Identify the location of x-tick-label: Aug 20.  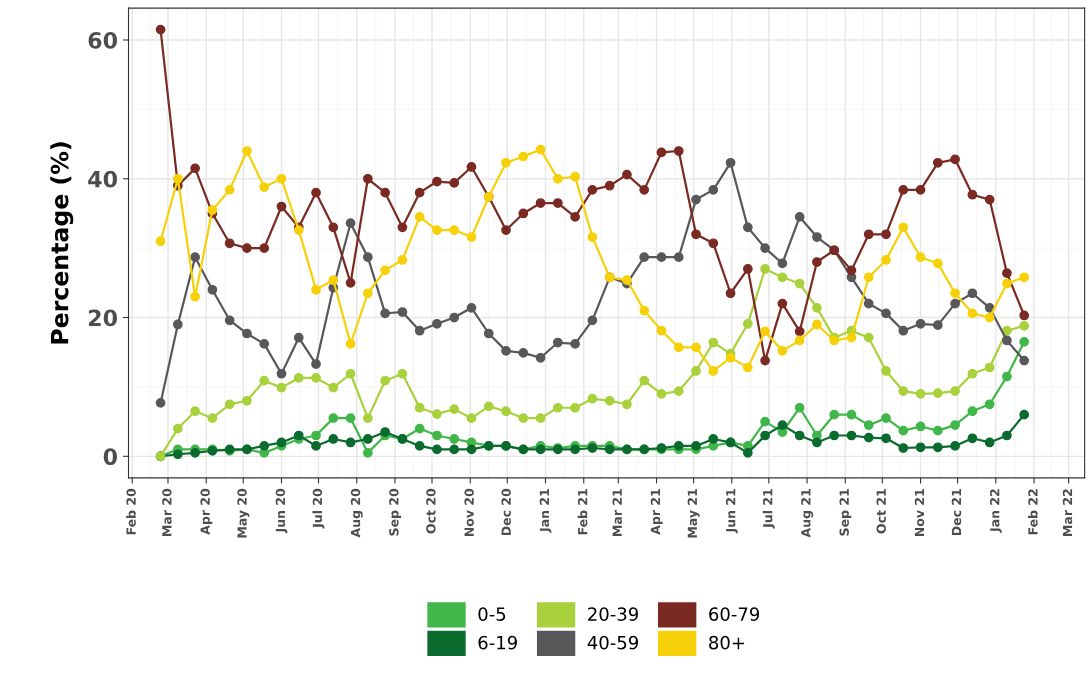
(356, 513).